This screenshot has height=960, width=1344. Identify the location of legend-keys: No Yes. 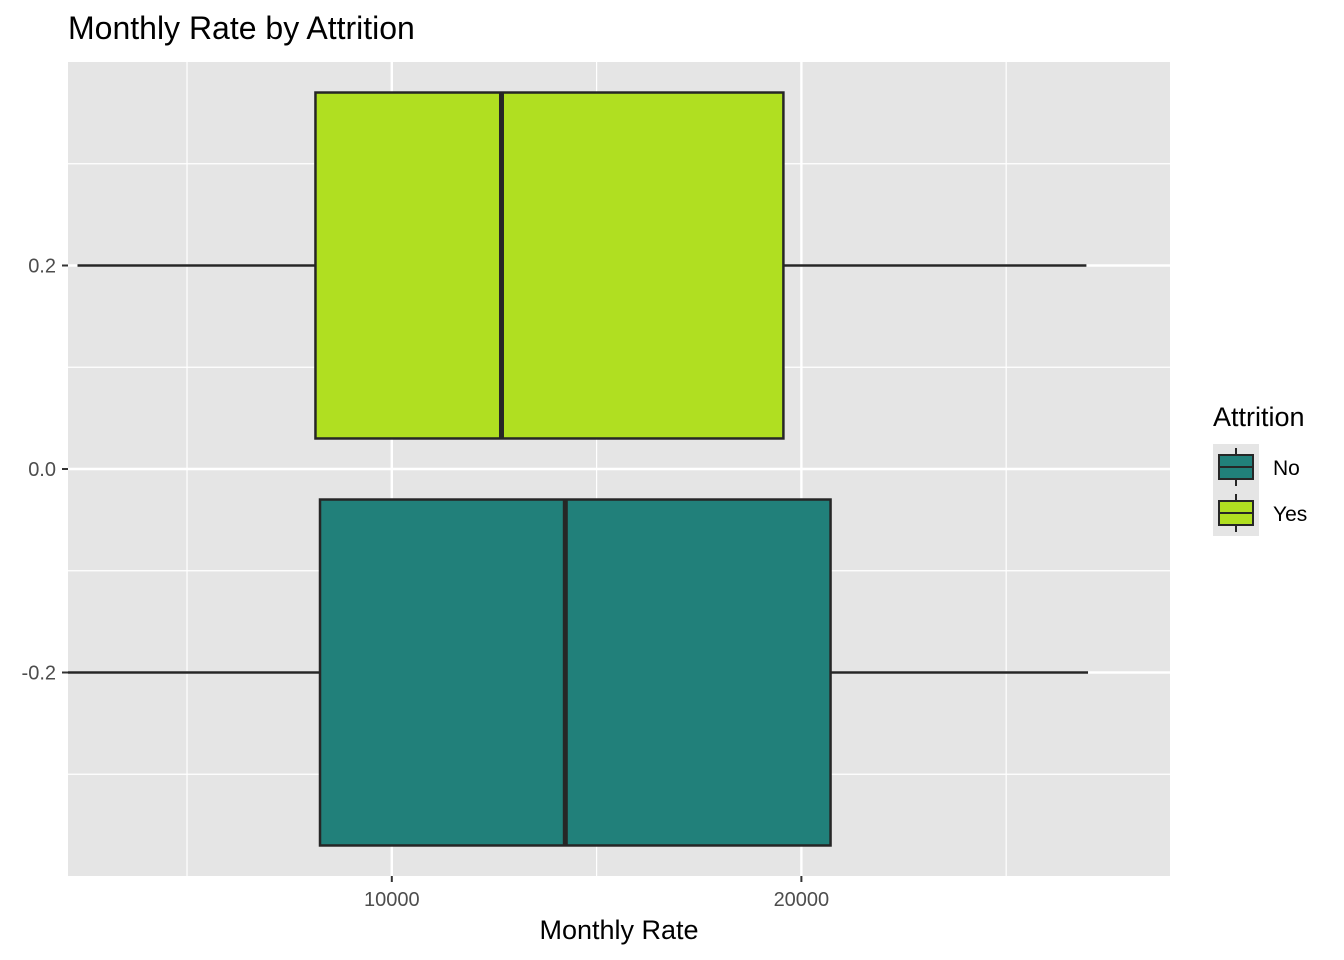
(1260, 490).